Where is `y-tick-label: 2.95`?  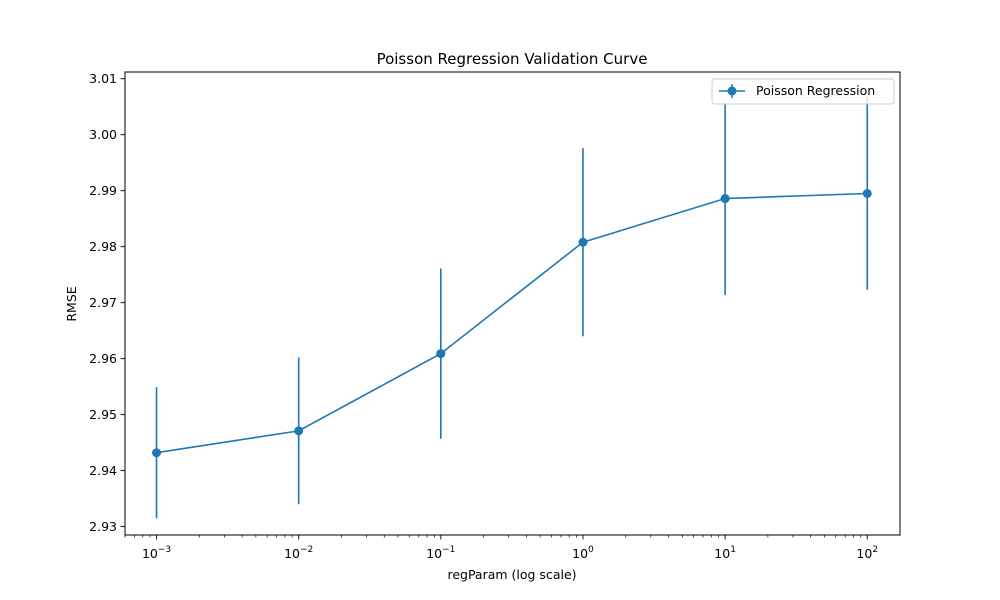
y-tick-label: 2.95 is located at coordinates (103, 414).